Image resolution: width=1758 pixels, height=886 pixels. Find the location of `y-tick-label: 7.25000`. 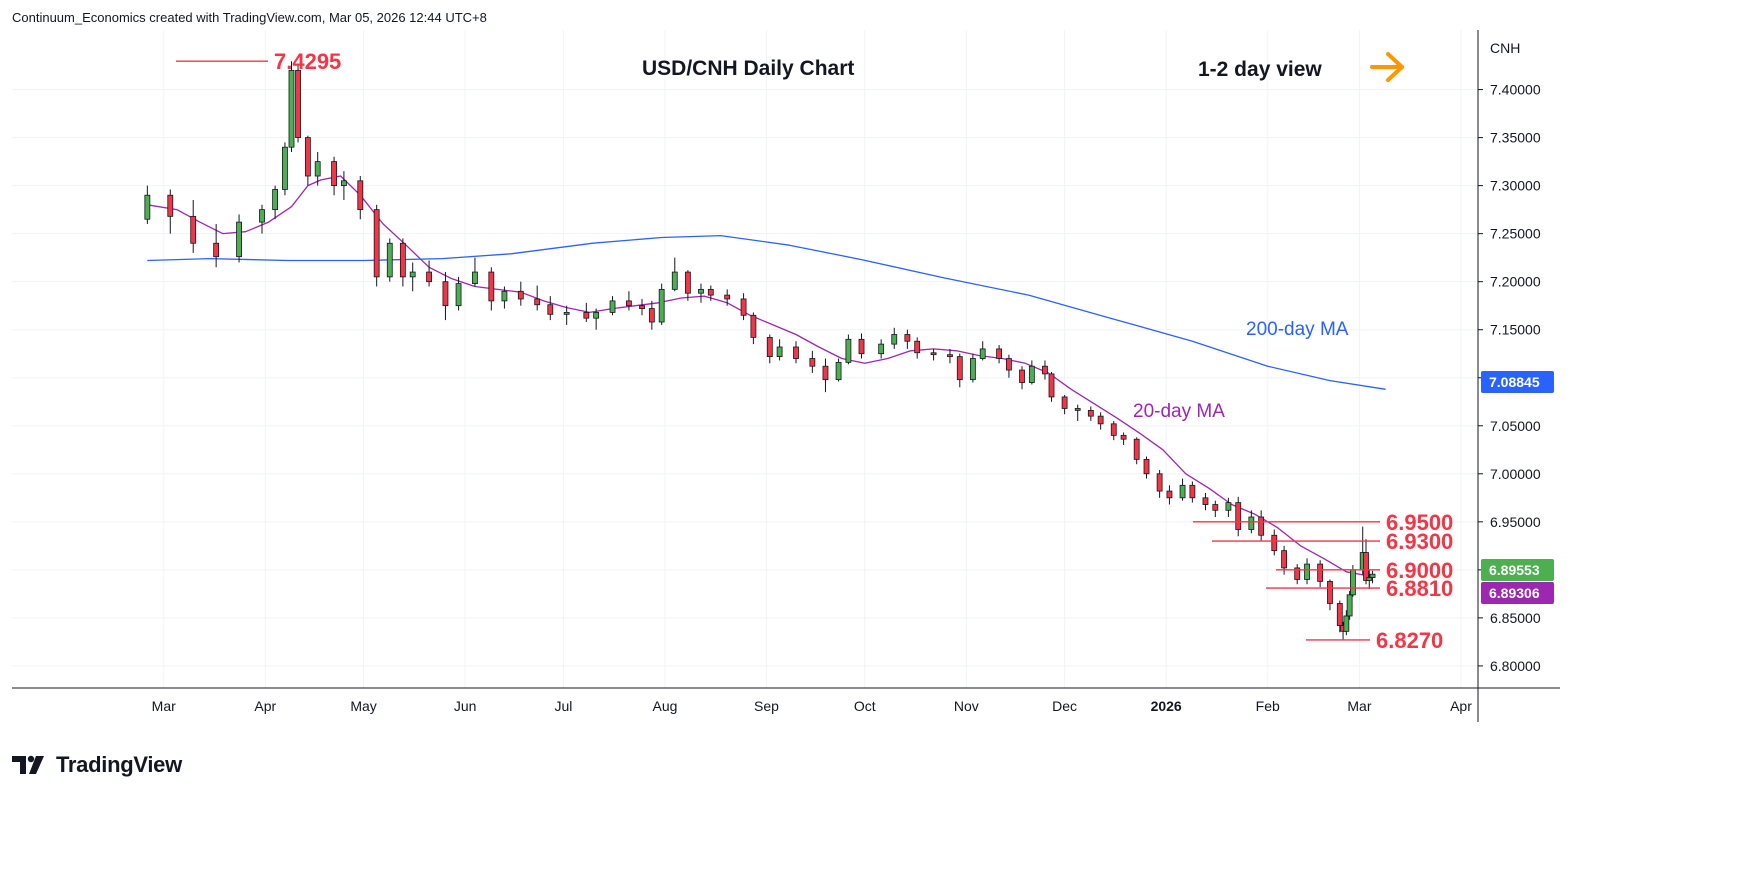

y-tick-label: 7.25000 is located at coordinates (1515, 234).